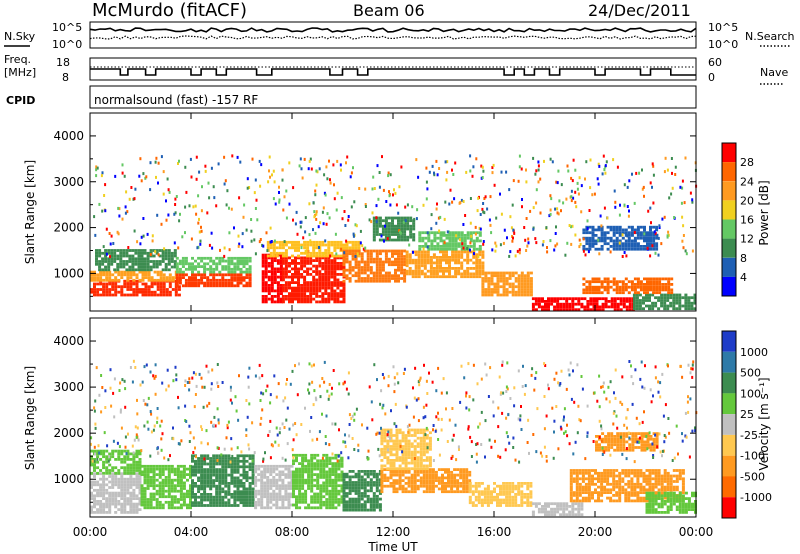  Describe the element at coordinates (729, 286) in the screenshot. I see `colorbar-segment` at that location.